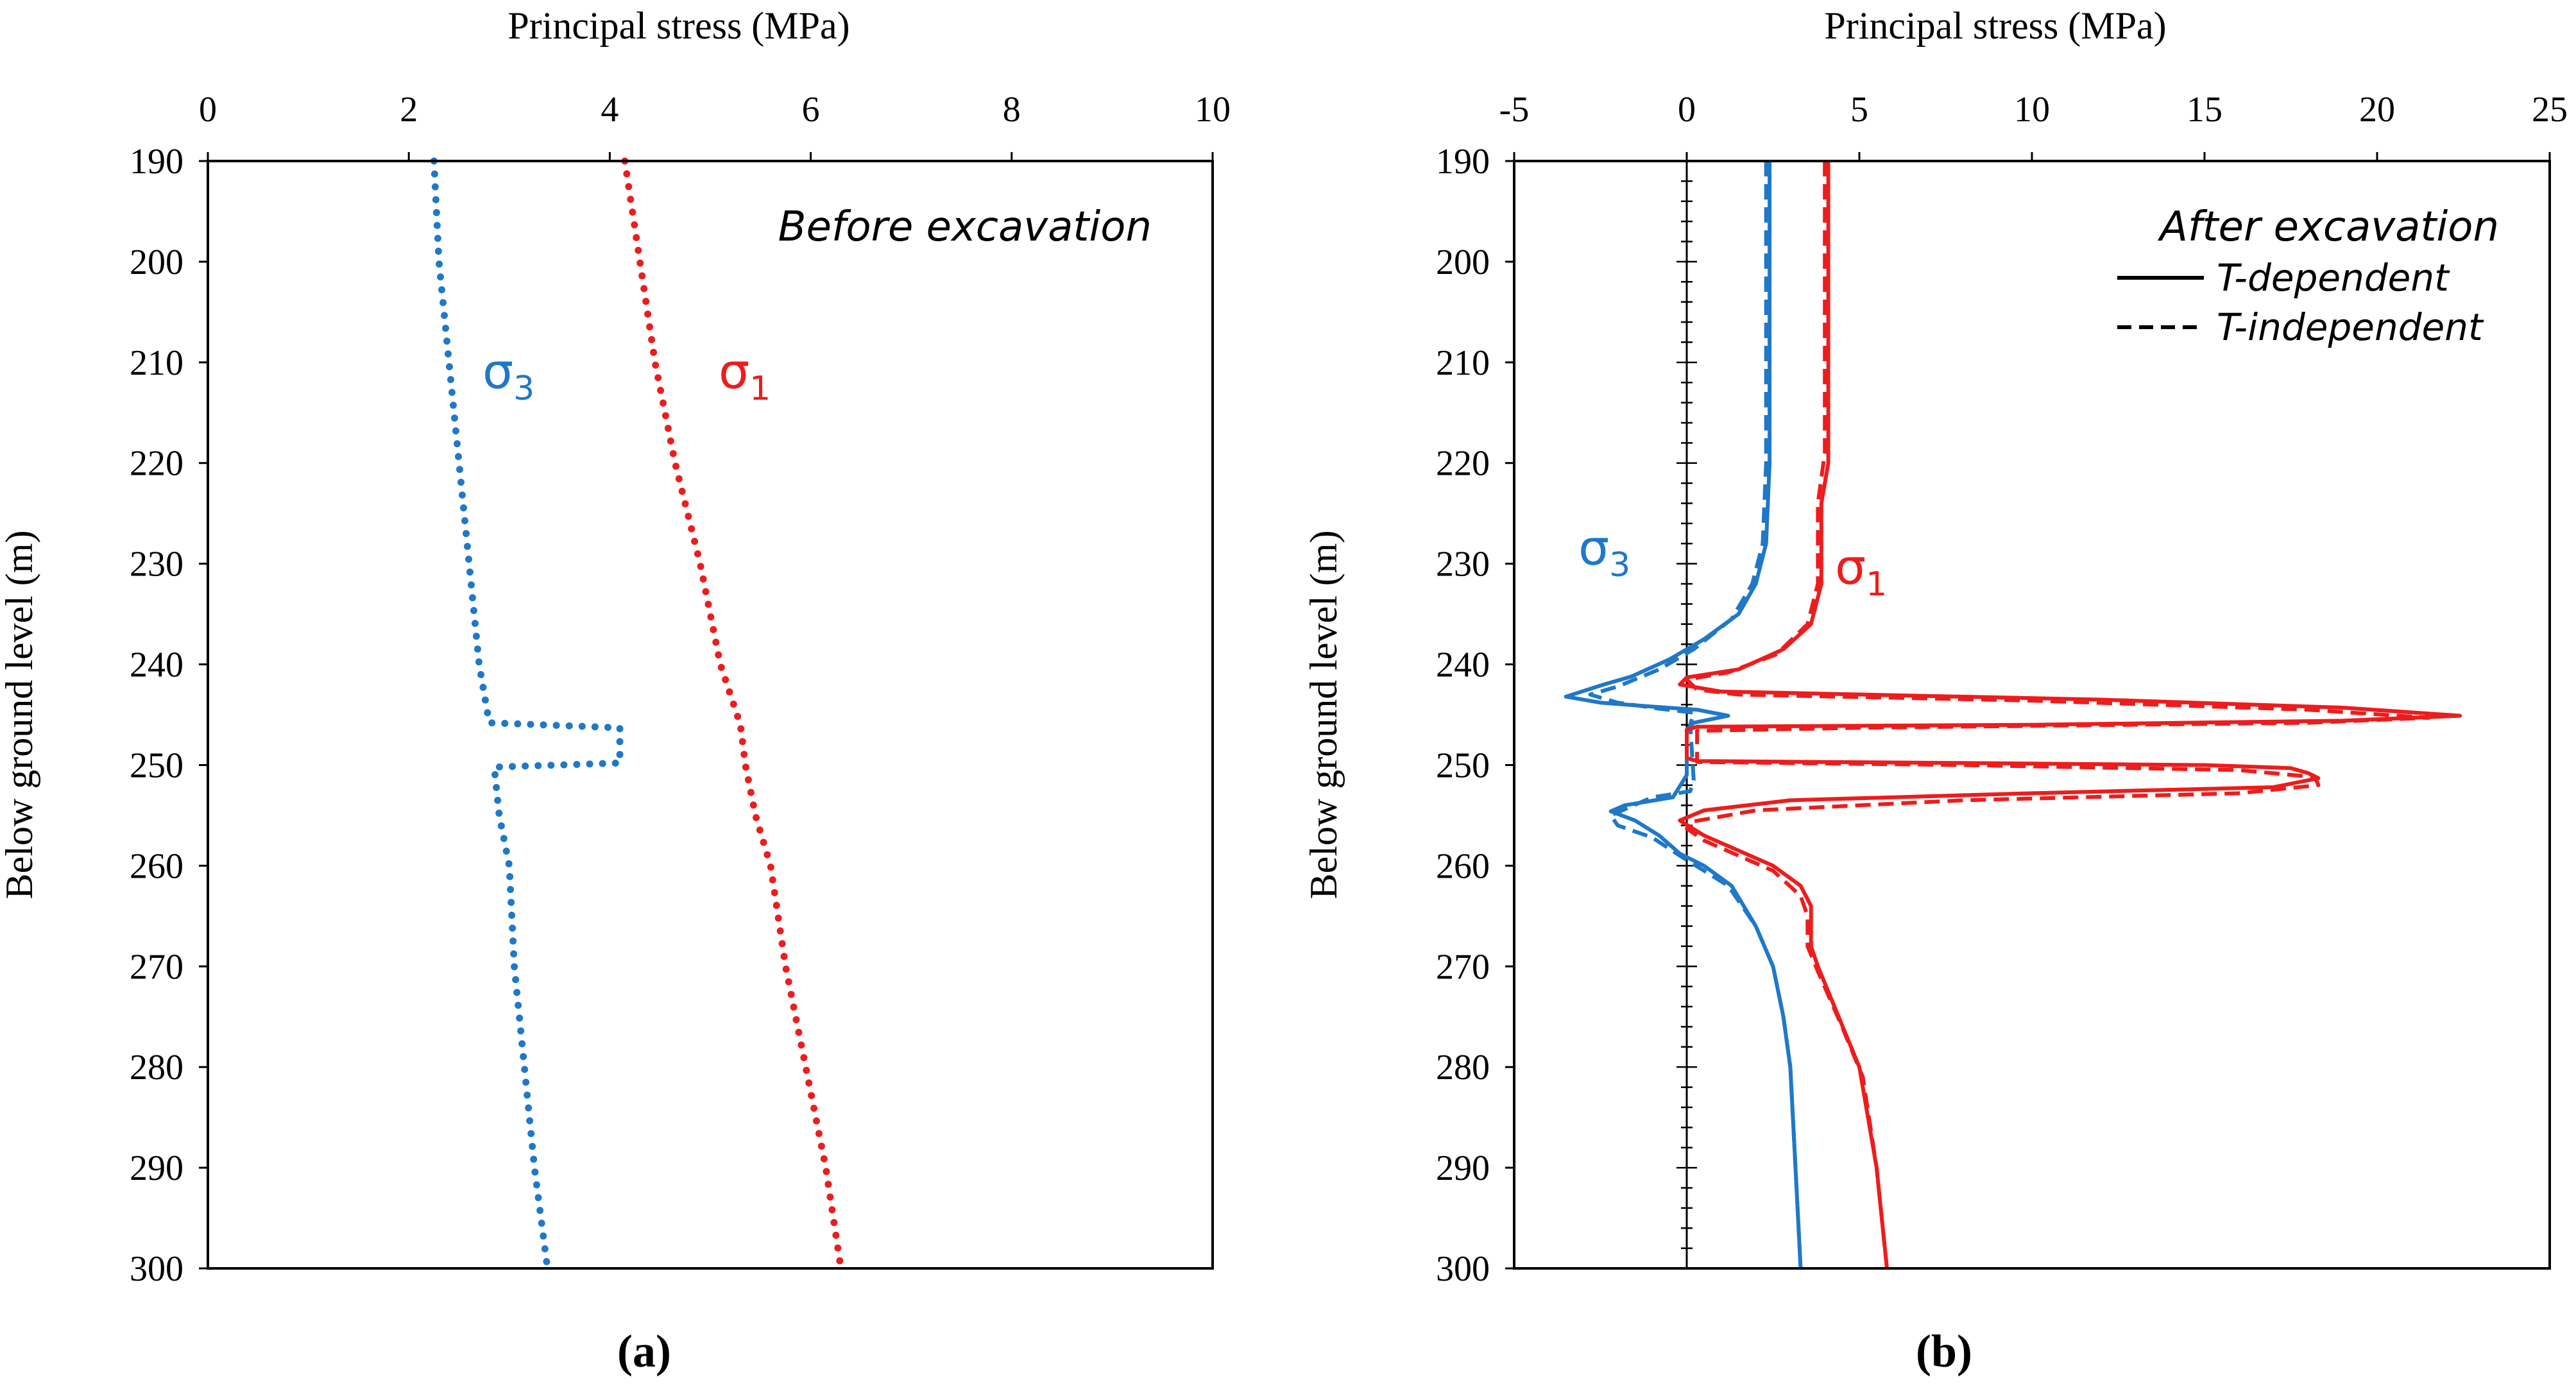 The image size is (2576, 1389). Describe the element at coordinates (1514, 110) in the screenshot. I see `x-tick-label-b-0: -5` at that location.